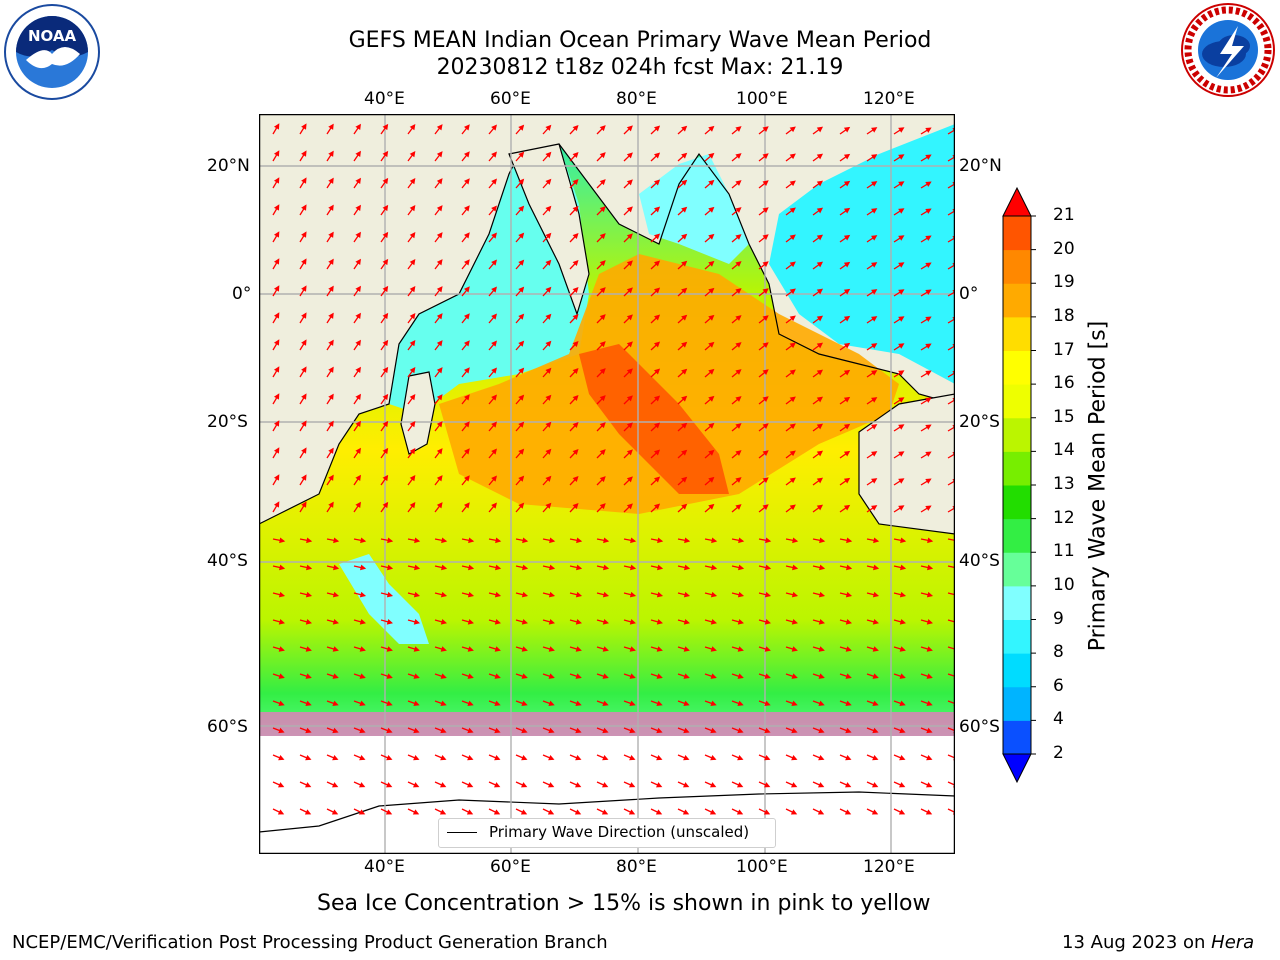  Describe the element at coordinates (979, 422) in the screenshot. I see `lat-tick-right-20s: 20°S` at that location.